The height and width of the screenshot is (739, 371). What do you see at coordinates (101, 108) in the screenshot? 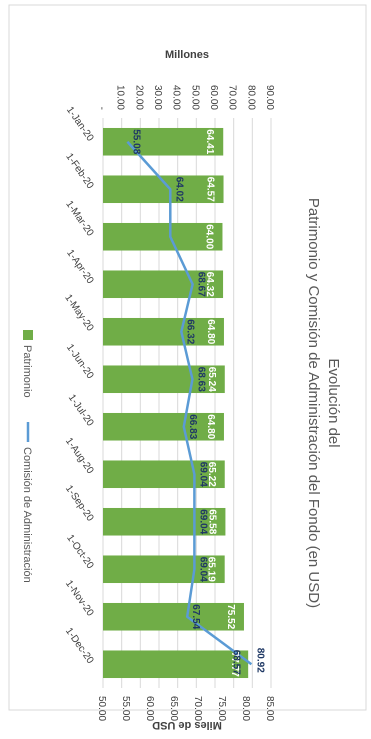
I see `primary-tick-label: -` at bounding box center [101, 108].